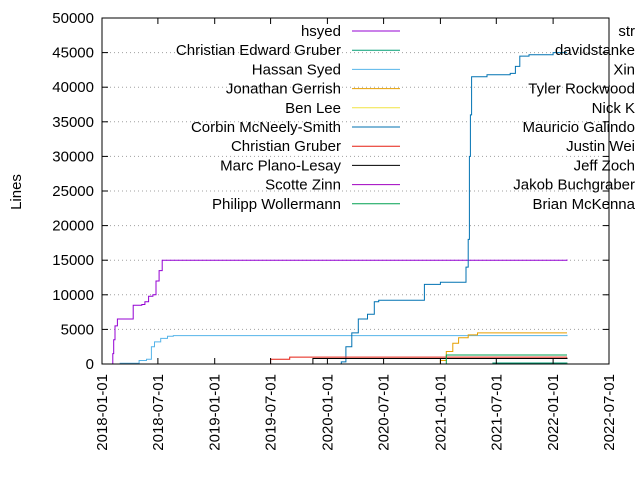 Image resolution: width=640 pixels, height=480 pixels. What do you see at coordinates (73, 226) in the screenshot?
I see `y-tick-label: 20000` at bounding box center [73, 226].